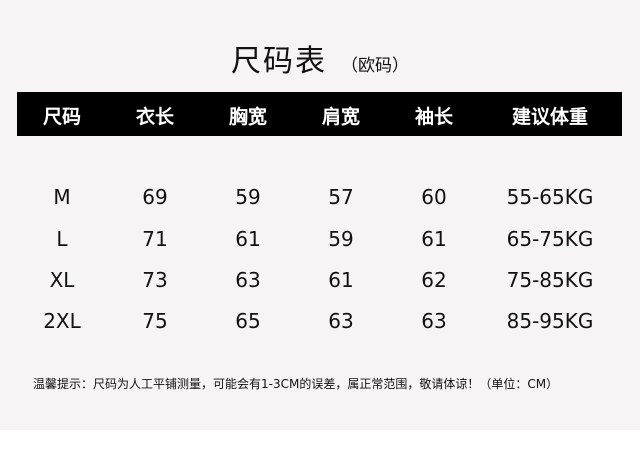 The image size is (640, 452). I want to click on page-title: 尺码表, so click(279, 61).